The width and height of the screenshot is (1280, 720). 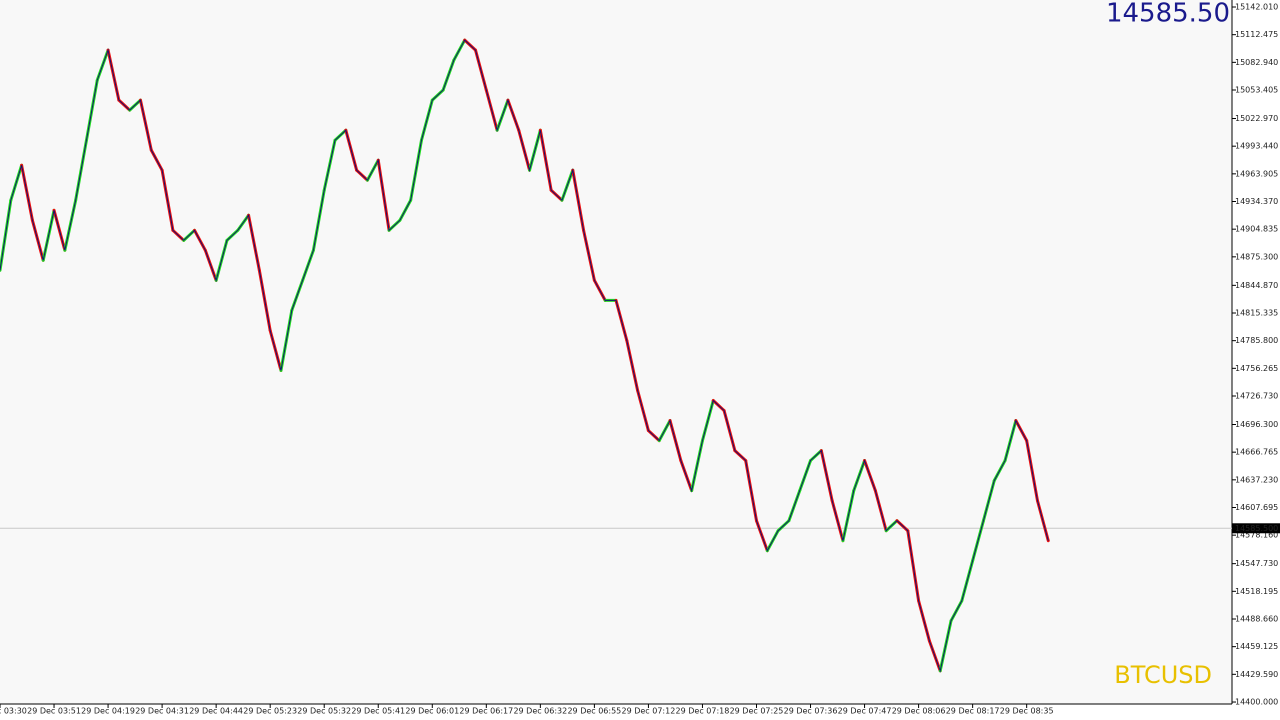 What do you see at coordinates (757, 711) in the screenshot?
I see `x-tick-label: 29 Dec 07:25` at bounding box center [757, 711].